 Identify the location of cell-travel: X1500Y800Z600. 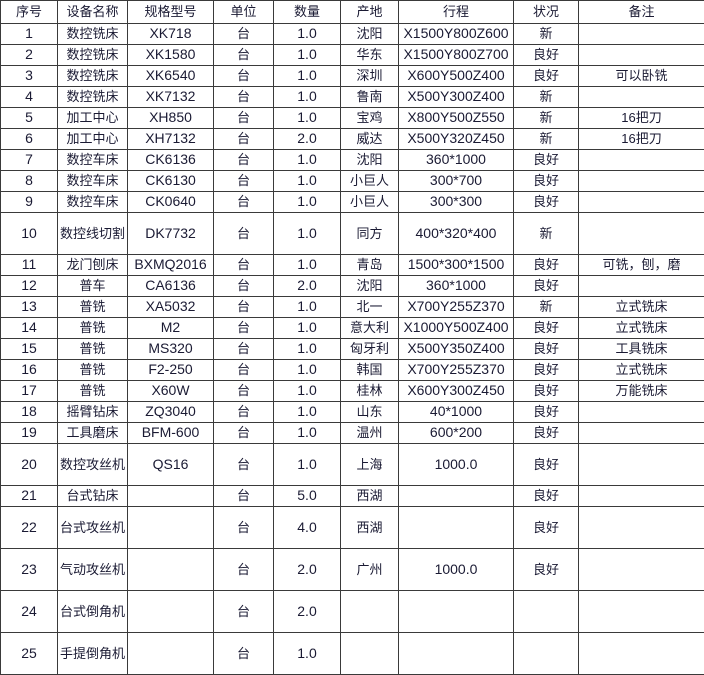
(456, 34).